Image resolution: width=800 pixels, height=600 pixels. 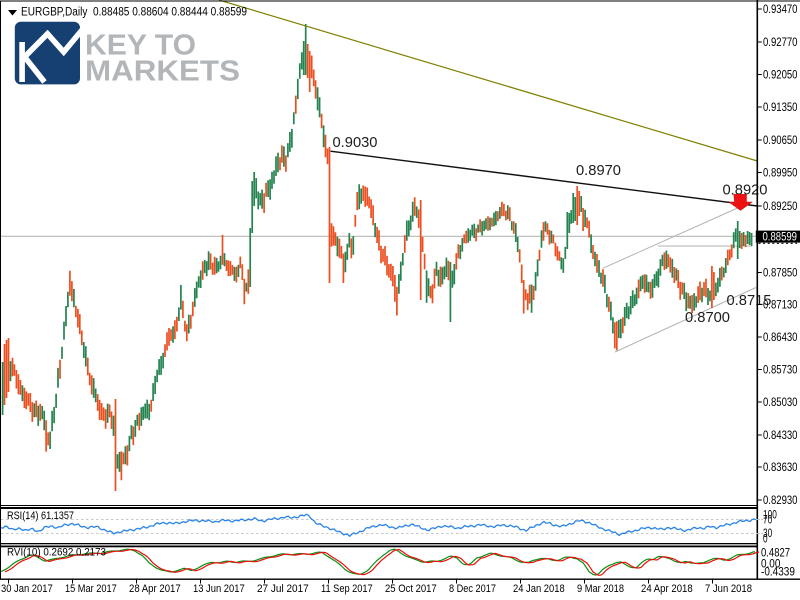 I want to click on svg-text: KEY TO, so click(x=140, y=46).